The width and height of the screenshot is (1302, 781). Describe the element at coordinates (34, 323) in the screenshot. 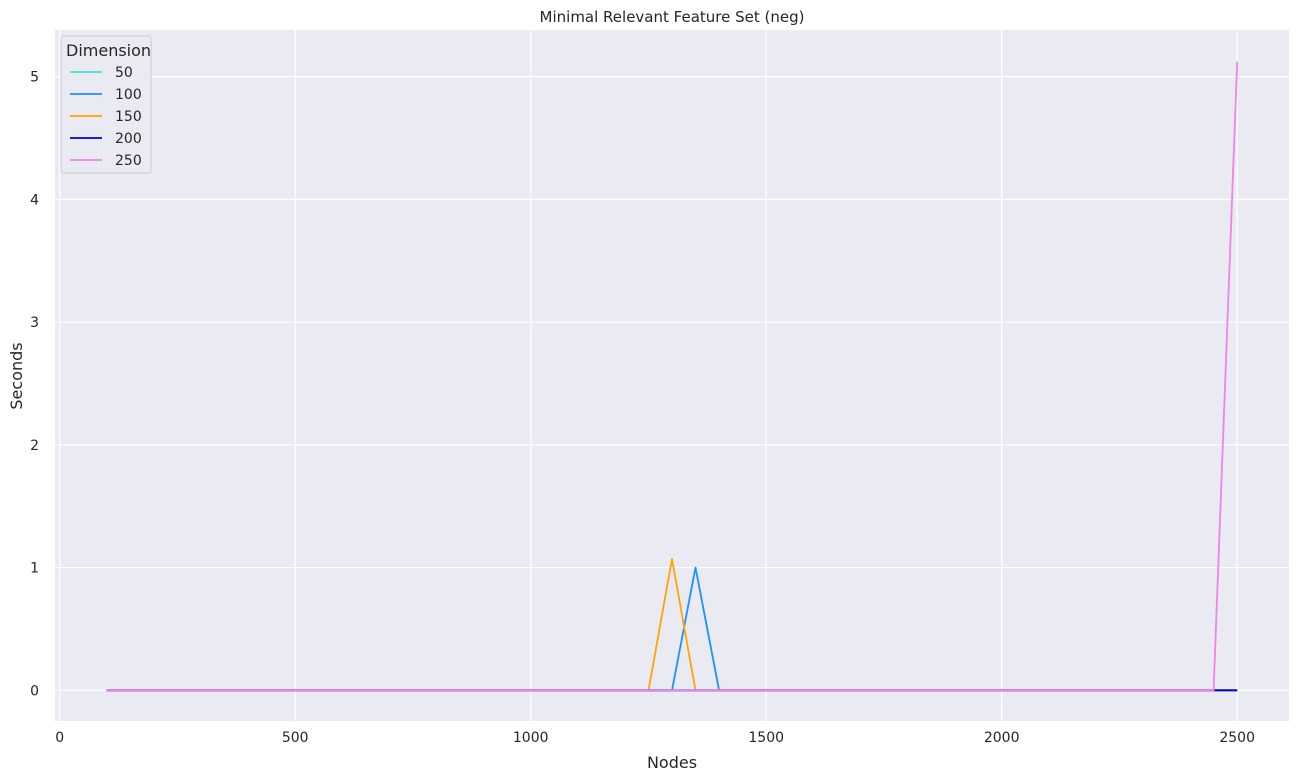

I see `y-tick-label: 3` at that location.